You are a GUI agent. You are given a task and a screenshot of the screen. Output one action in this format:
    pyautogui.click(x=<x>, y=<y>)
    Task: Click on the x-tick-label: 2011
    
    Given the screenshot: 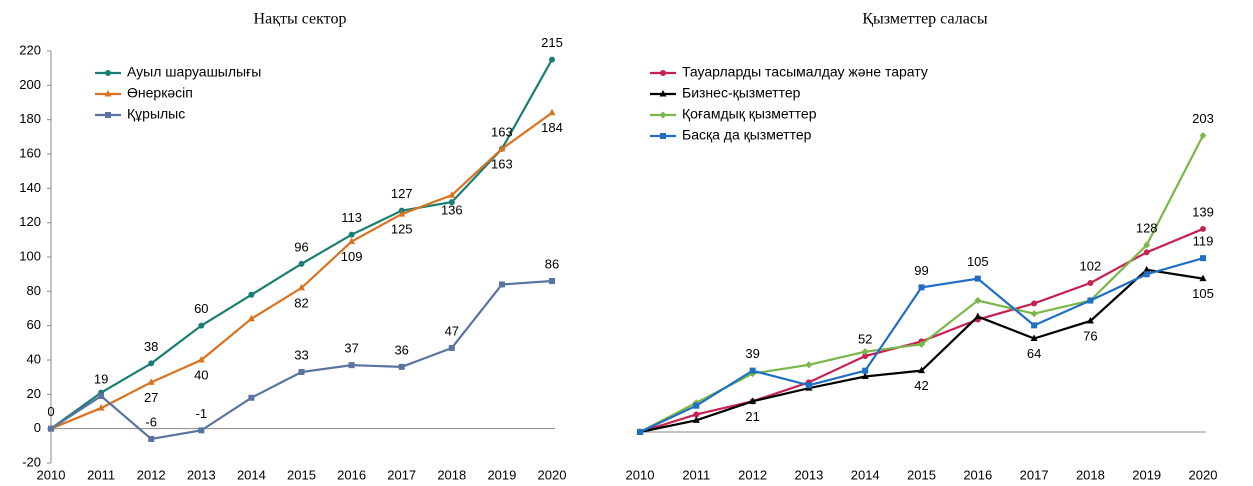 What is the action you would take?
    pyautogui.click(x=696, y=474)
    